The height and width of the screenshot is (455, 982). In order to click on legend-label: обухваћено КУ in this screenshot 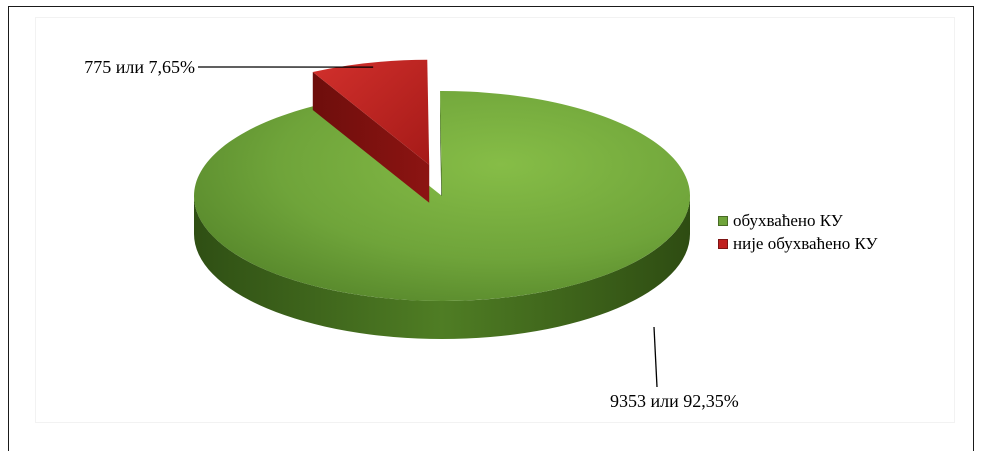, I will do `click(788, 220)`.